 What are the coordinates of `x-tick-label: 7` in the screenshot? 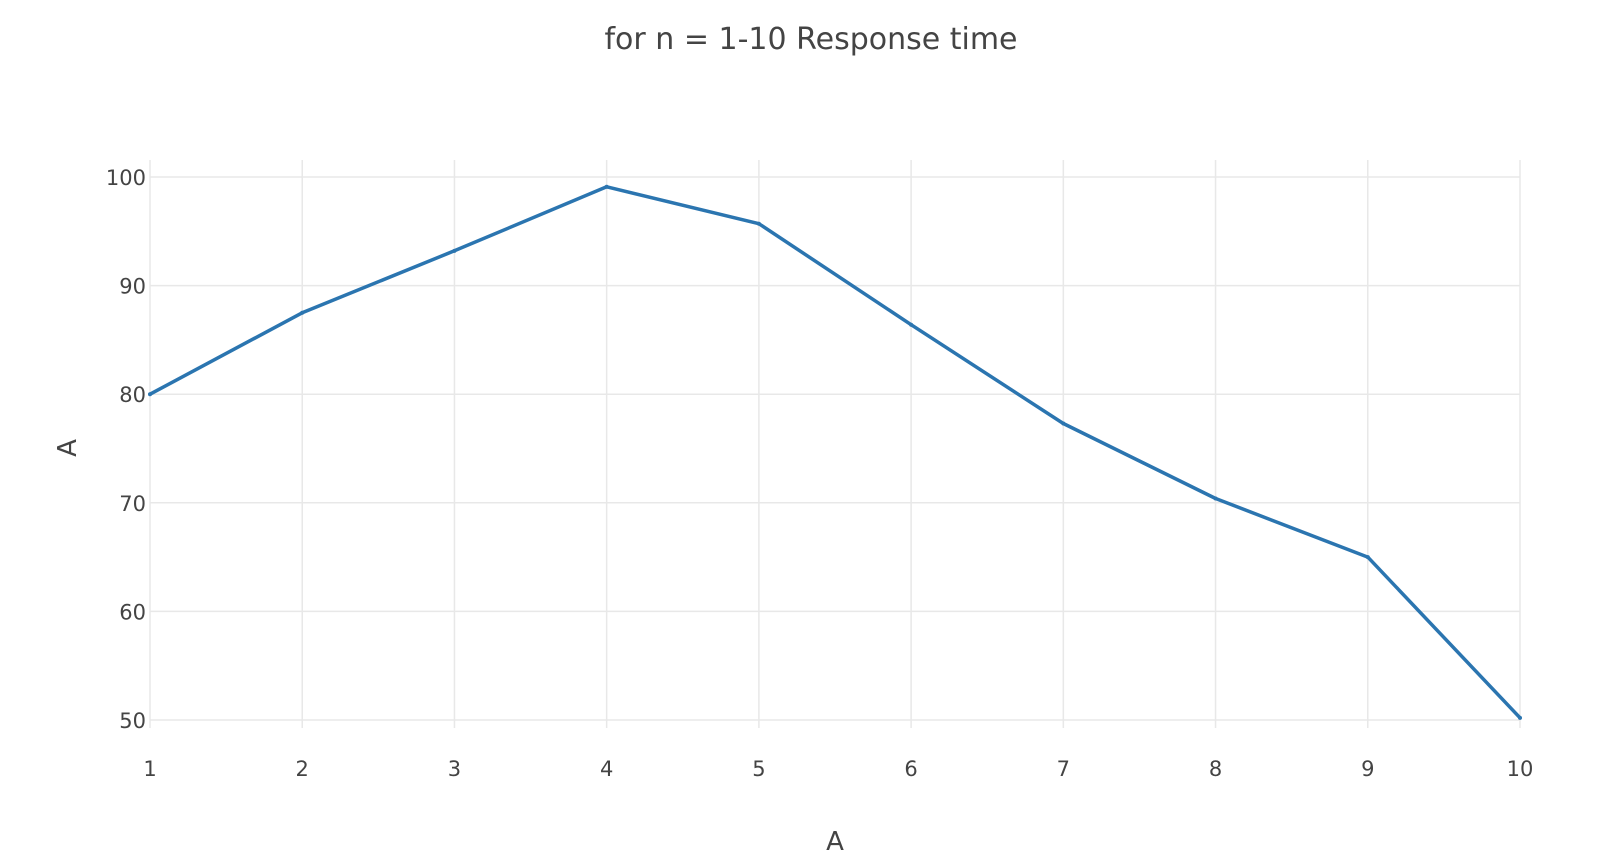 It's located at (1063, 769).